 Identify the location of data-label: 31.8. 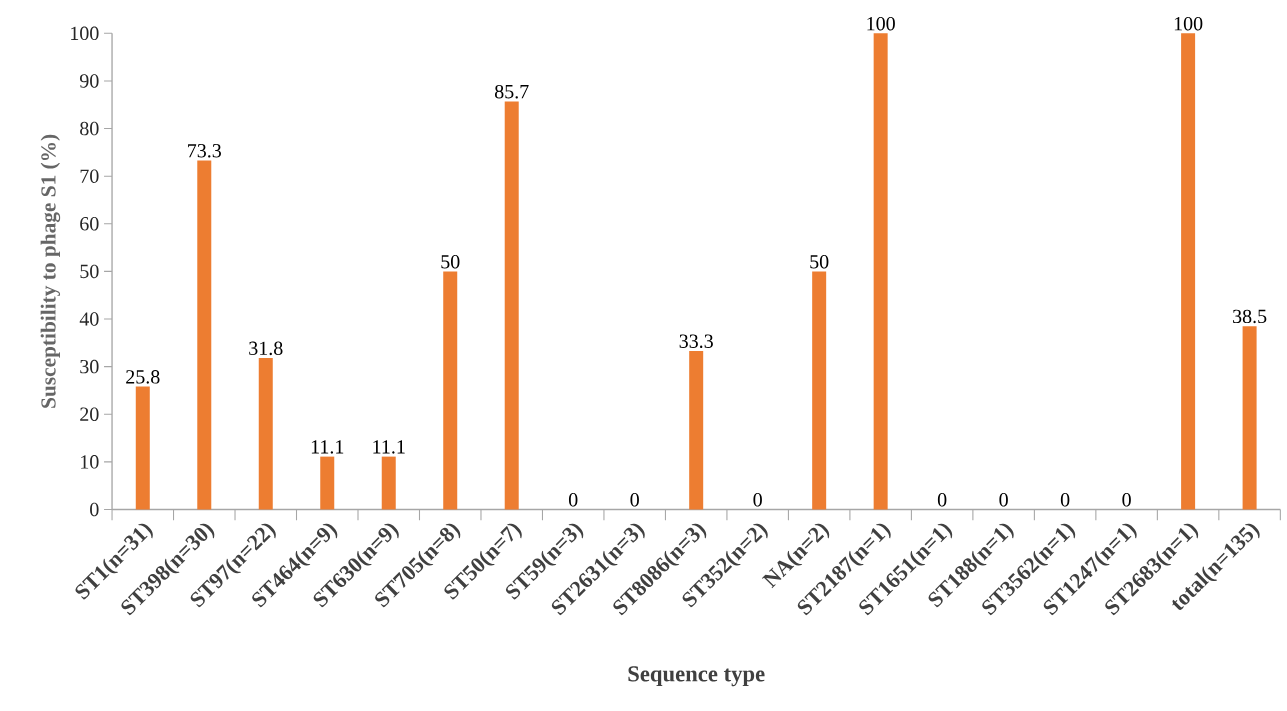
(266, 348).